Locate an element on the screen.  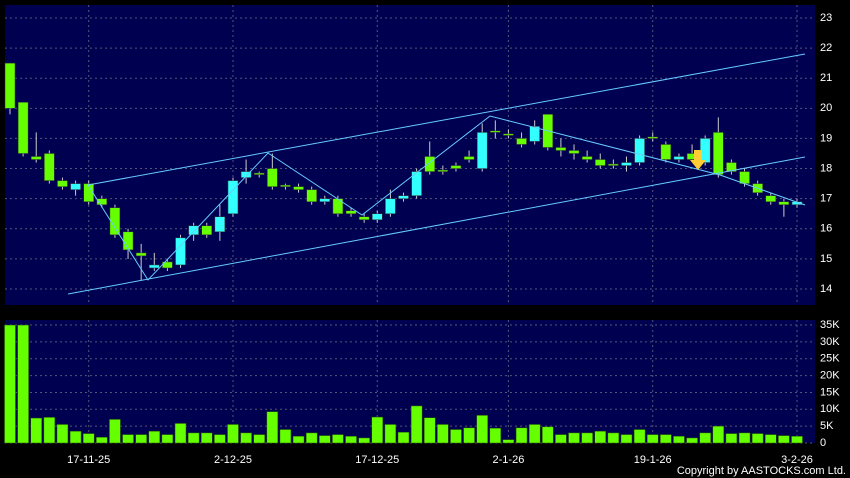
x-tick-label: 17-11-25 is located at coordinates (88, 460).